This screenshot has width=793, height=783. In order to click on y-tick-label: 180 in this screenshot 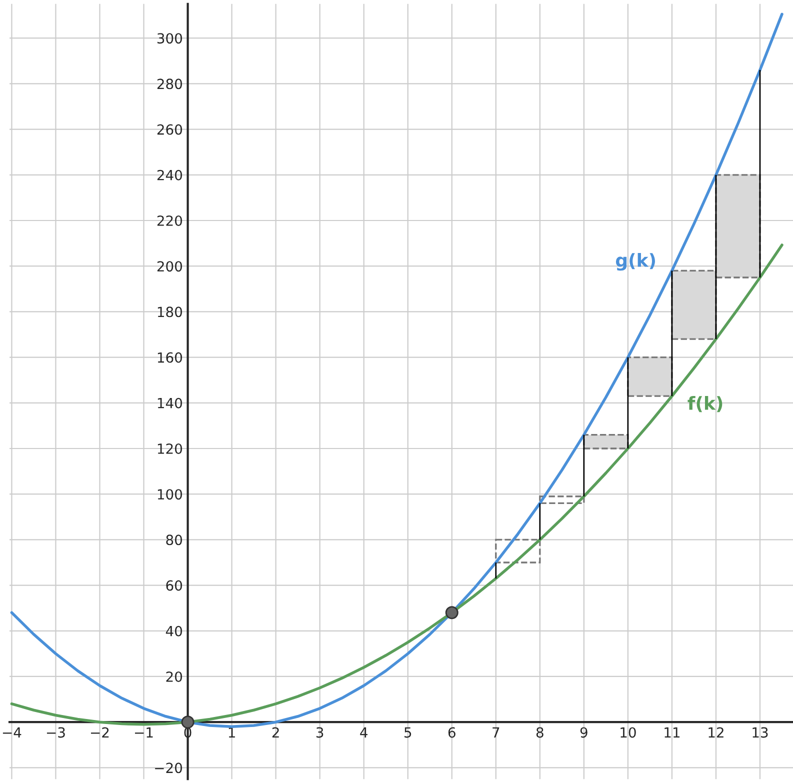, I will do `click(170, 312)`.